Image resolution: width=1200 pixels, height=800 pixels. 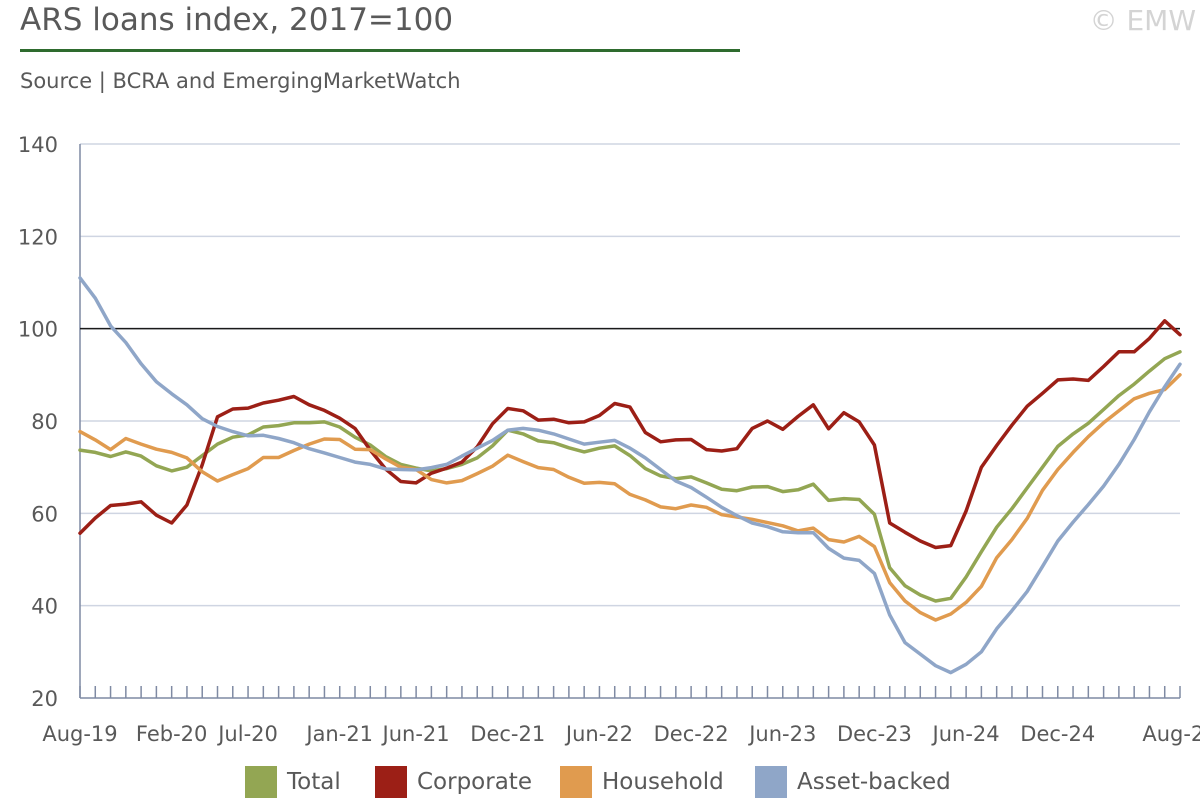 I want to click on y-tick-label: 40, so click(x=44, y=607).